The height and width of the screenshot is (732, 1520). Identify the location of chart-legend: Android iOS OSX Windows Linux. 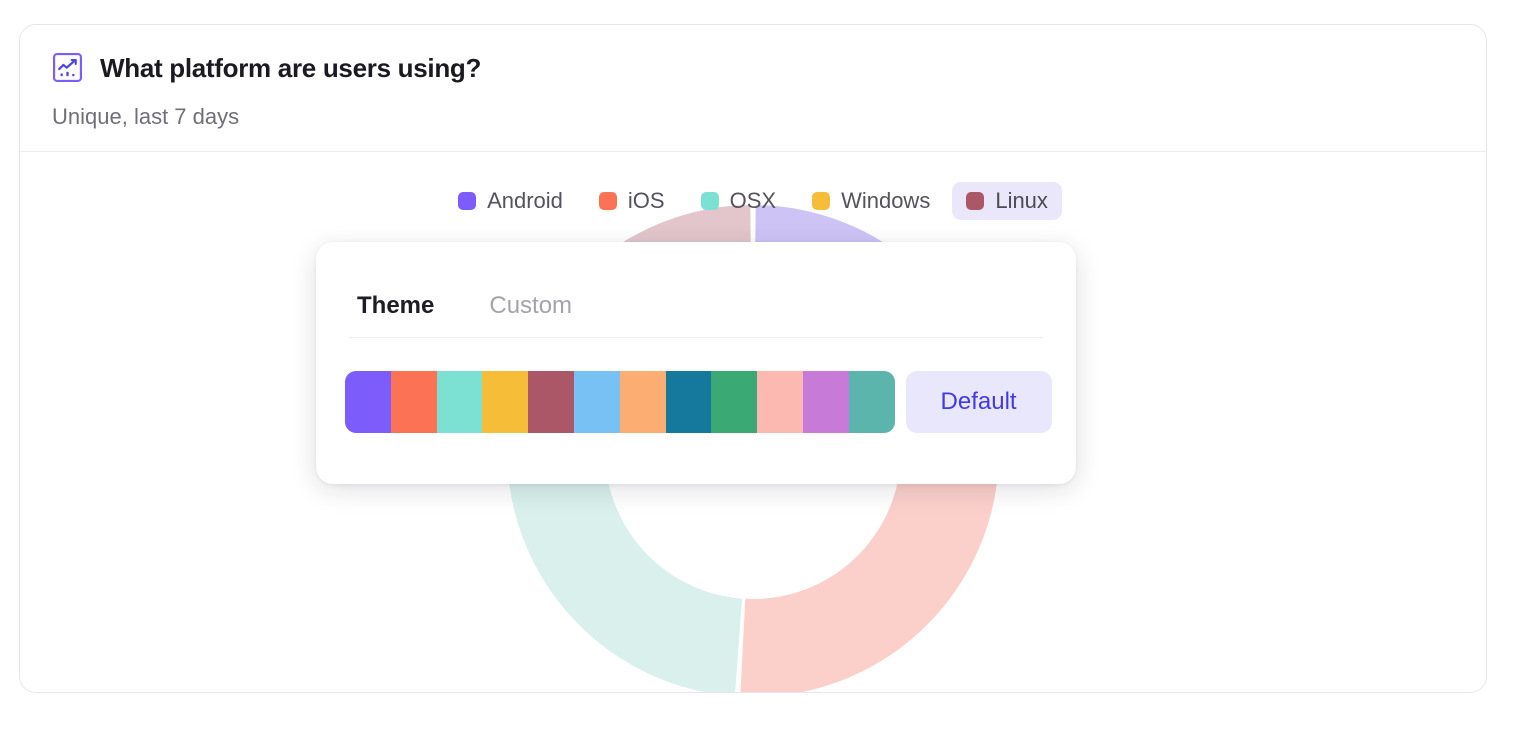
(753, 201).